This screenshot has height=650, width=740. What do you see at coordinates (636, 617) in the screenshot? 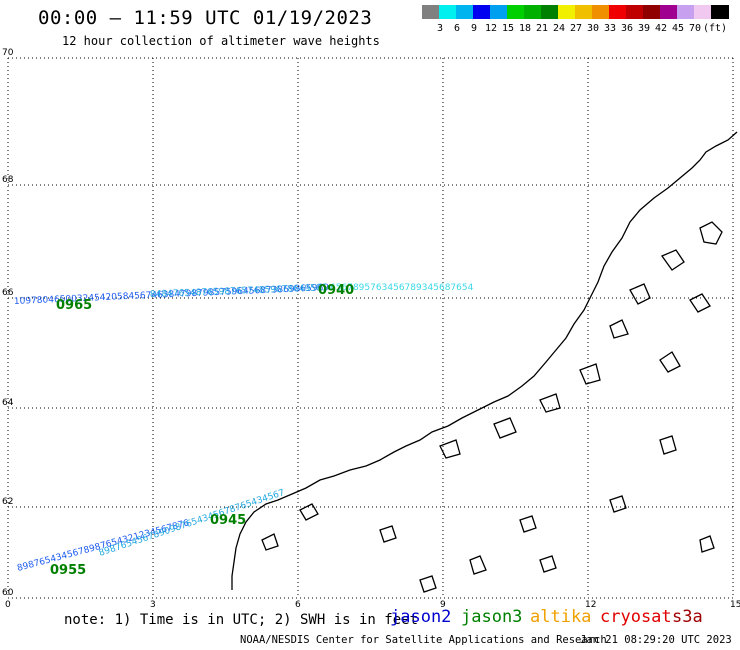
I see `satellite-cryosat: cryosat` at bounding box center [636, 617].